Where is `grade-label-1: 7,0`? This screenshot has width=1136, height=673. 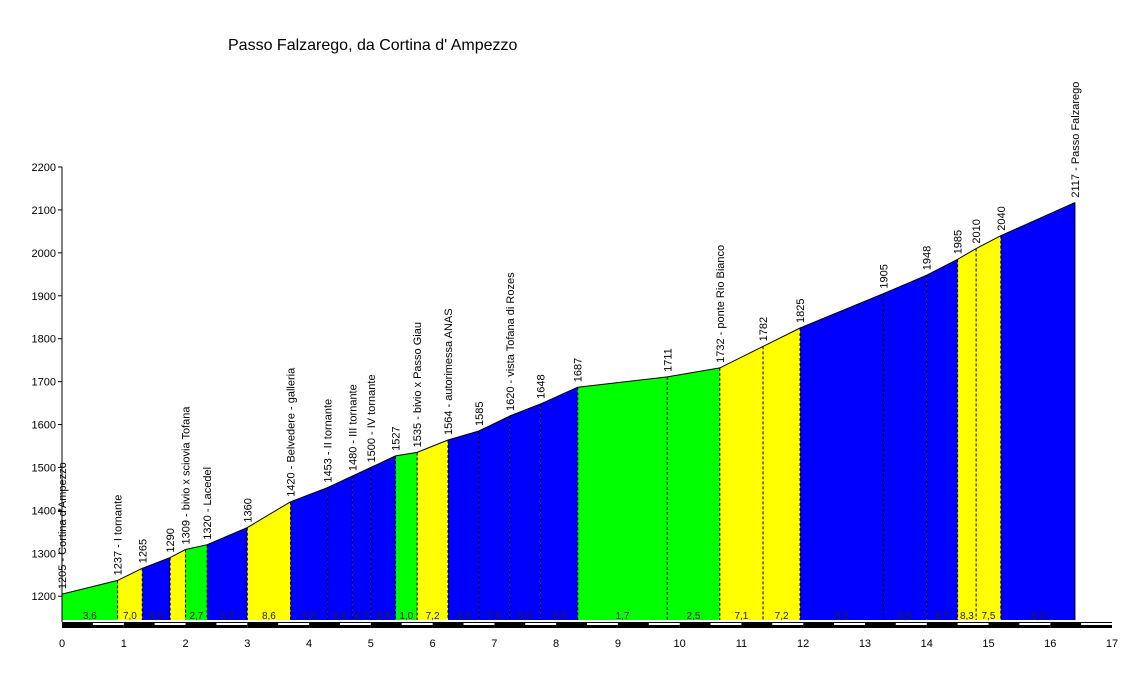
grade-label-1: 7,0 is located at coordinates (130, 616).